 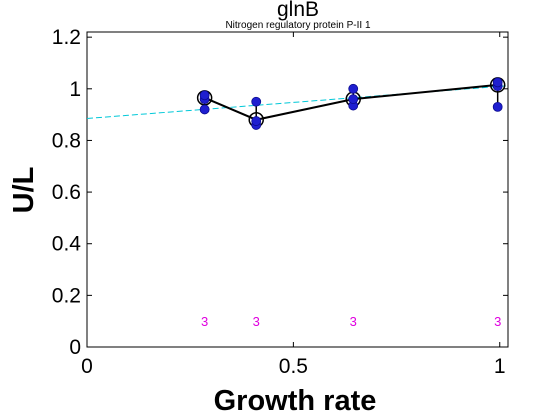 I want to click on x-tick-label-3: 1, so click(x=500, y=366).